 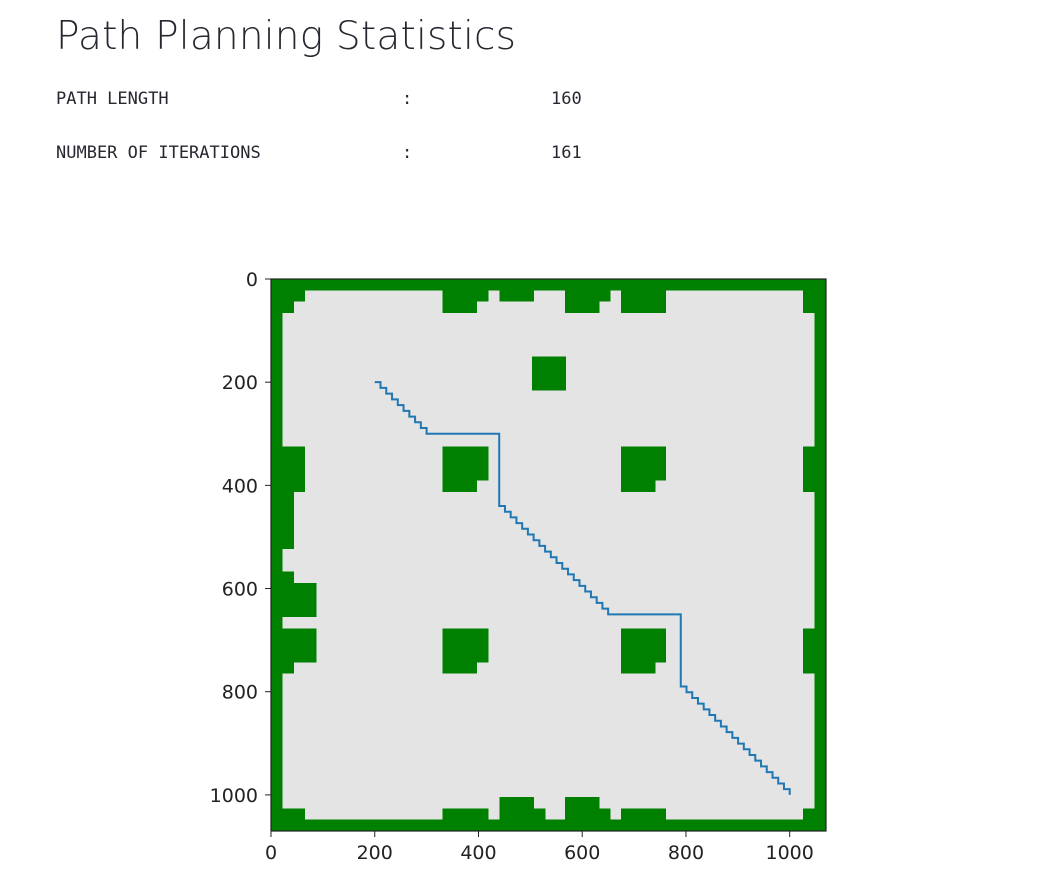 I want to click on x-tick-label: 200, so click(x=375, y=853).